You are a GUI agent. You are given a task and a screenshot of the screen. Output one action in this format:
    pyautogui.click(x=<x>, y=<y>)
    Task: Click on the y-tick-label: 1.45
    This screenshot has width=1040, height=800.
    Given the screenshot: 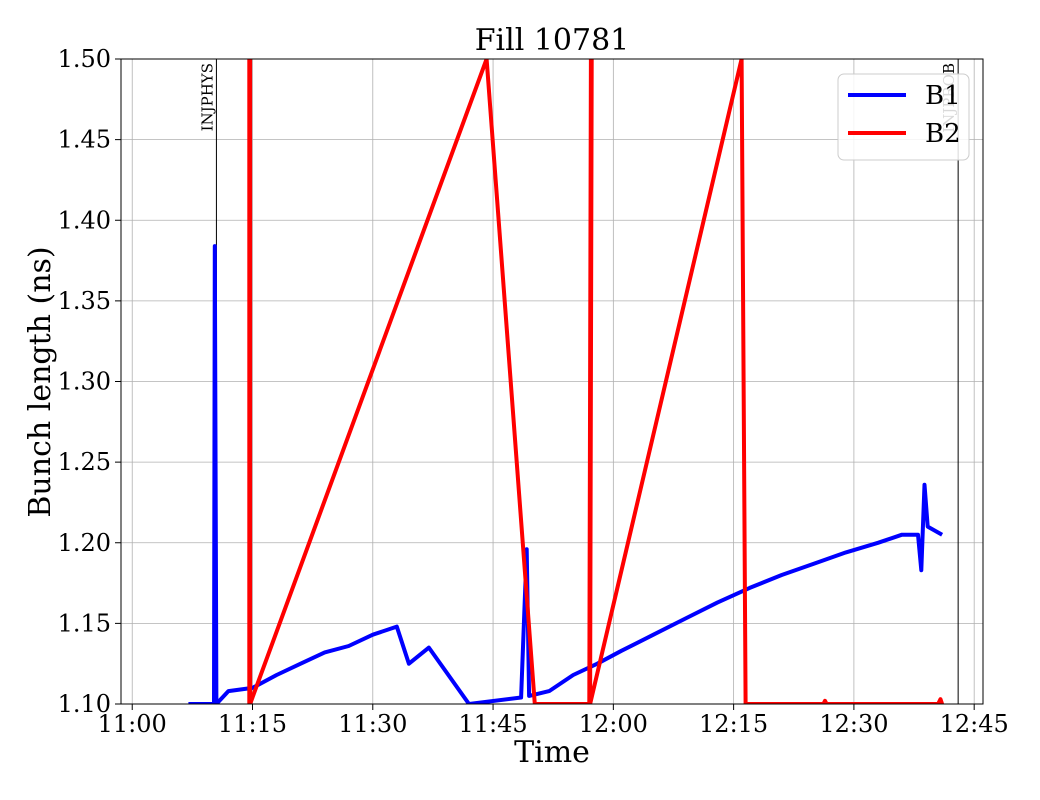 What is the action you would take?
    pyautogui.click(x=84, y=140)
    